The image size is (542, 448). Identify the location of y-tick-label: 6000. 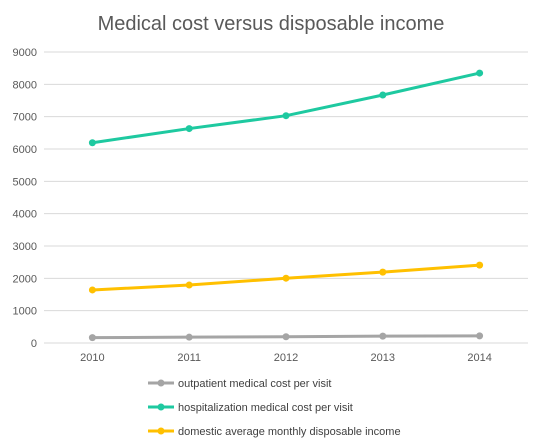
(25, 150).